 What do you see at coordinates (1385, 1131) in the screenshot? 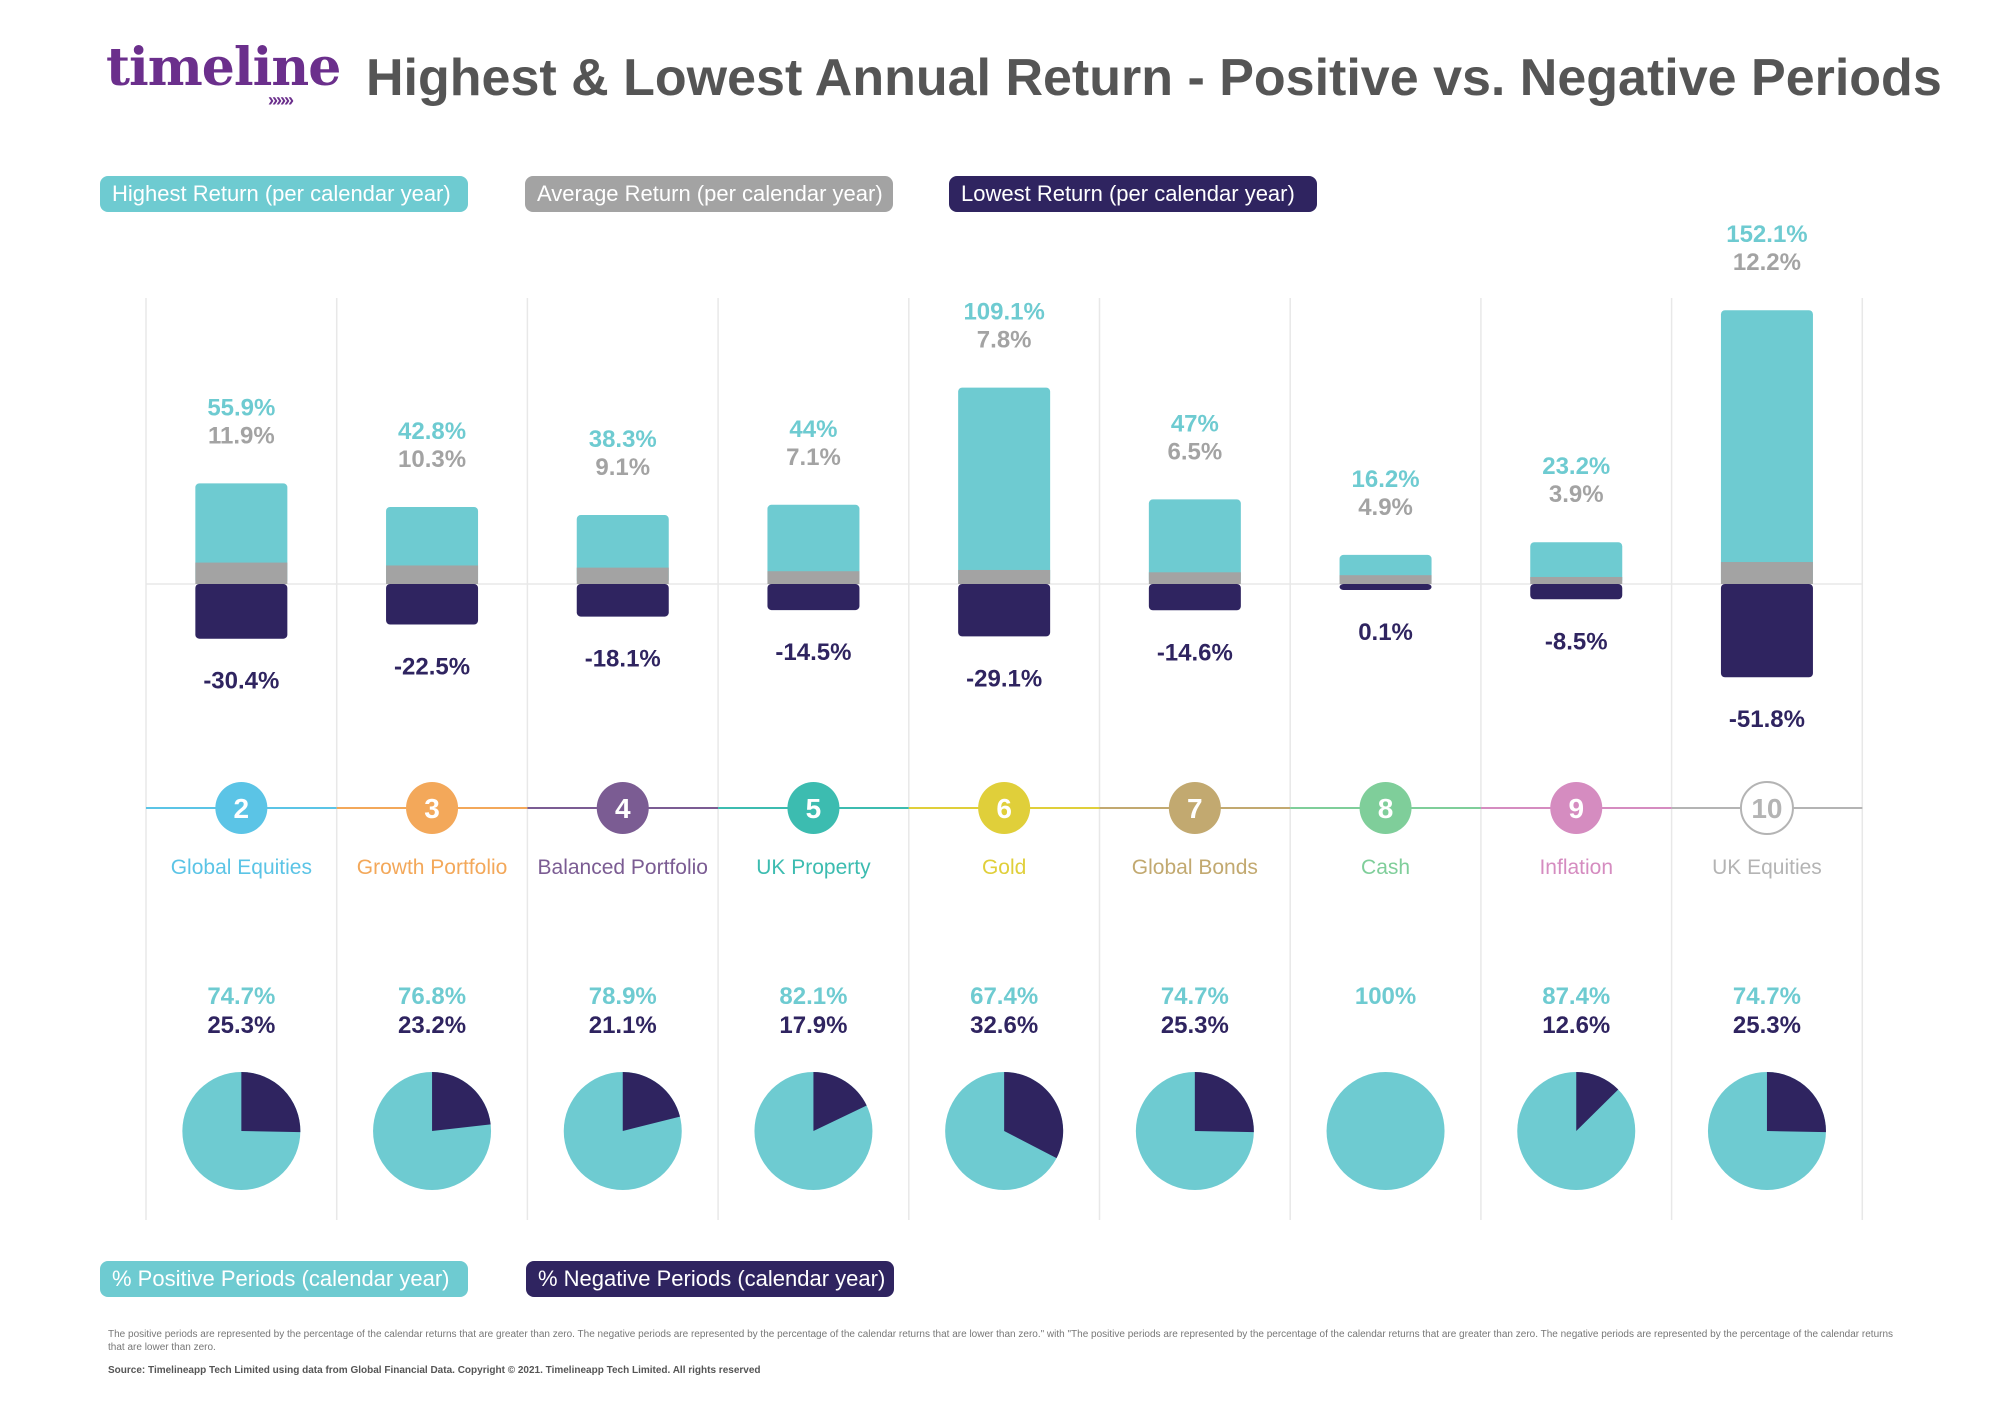
I see `pie-slice-positive` at bounding box center [1385, 1131].